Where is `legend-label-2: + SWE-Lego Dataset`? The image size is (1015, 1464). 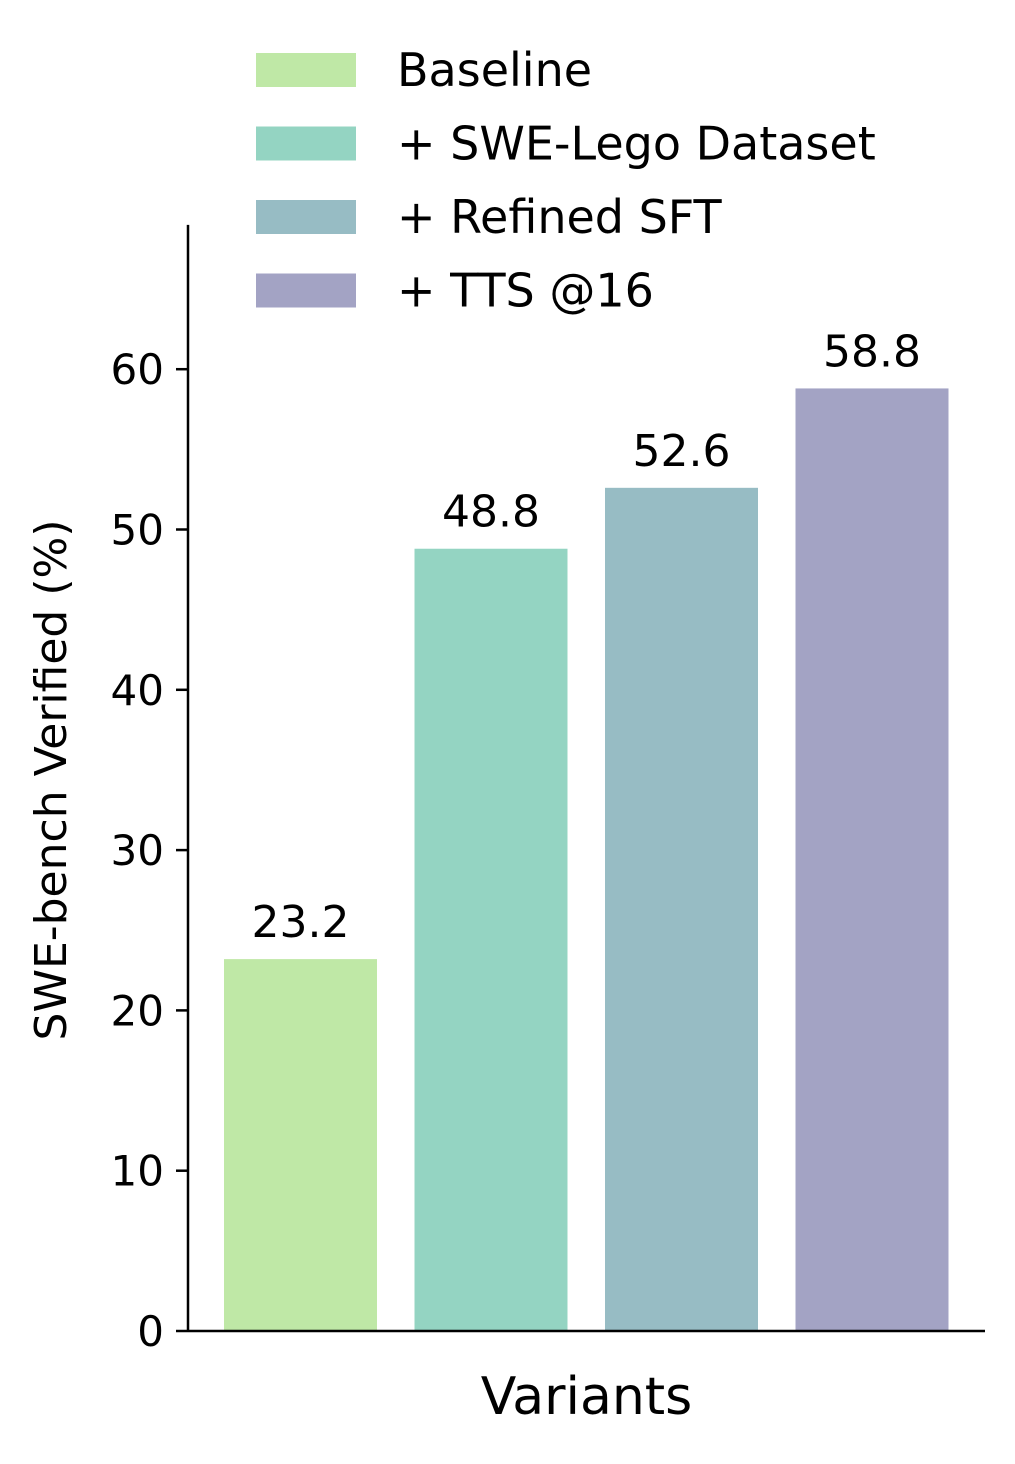
legend-label-2: + SWE-Lego Dataset is located at coordinates (636, 144).